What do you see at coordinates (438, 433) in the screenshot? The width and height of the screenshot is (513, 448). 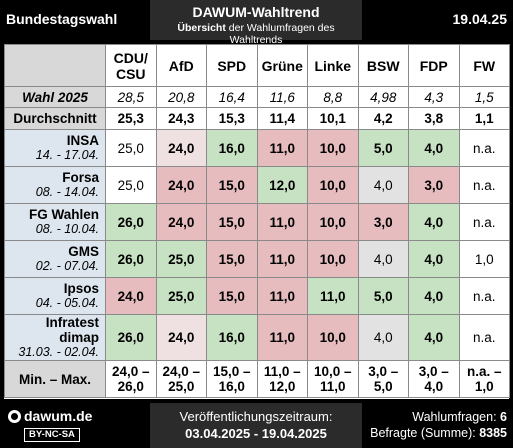 I see `respondent-count: Befragte (Summe): 8385` at bounding box center [438, 433].